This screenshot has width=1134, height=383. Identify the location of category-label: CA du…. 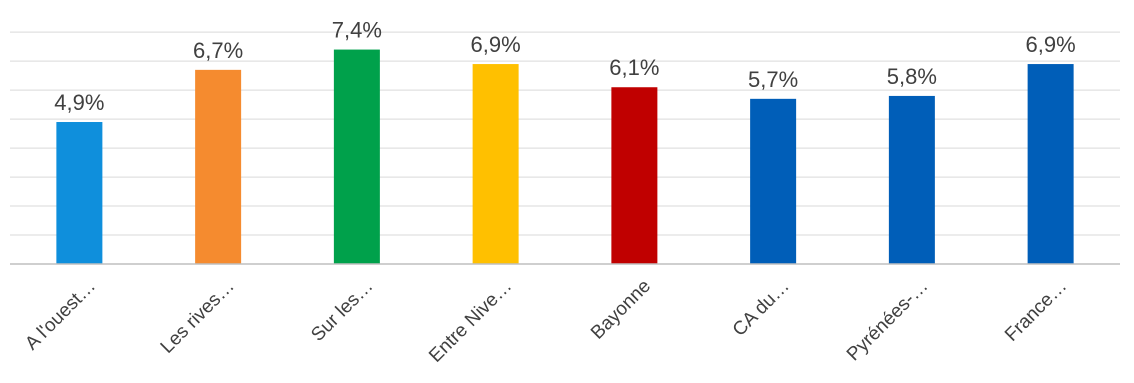
(761, 308).